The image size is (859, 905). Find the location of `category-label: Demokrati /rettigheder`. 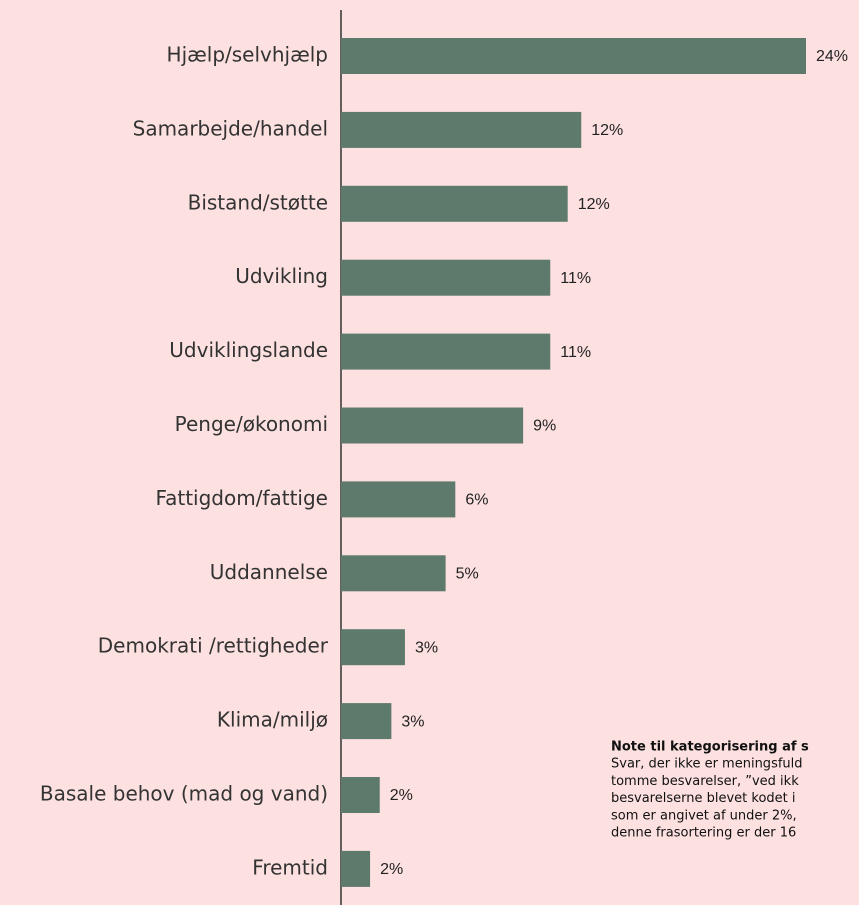

category-label: Demokrati /rettigheder is located at coordinates (213, 646).